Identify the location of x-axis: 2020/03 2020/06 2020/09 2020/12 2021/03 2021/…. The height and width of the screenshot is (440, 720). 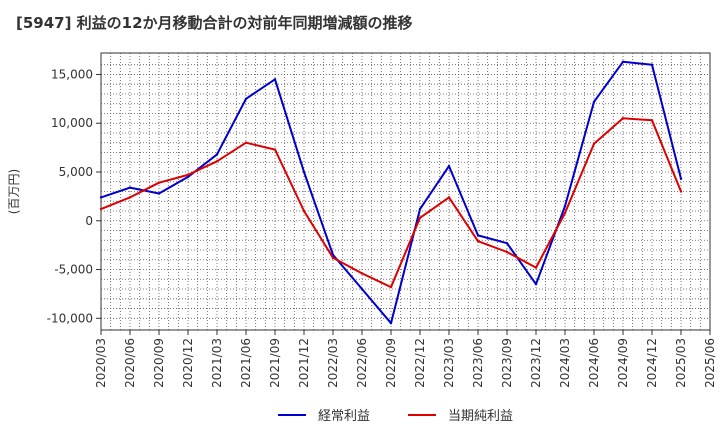
(405, 359).